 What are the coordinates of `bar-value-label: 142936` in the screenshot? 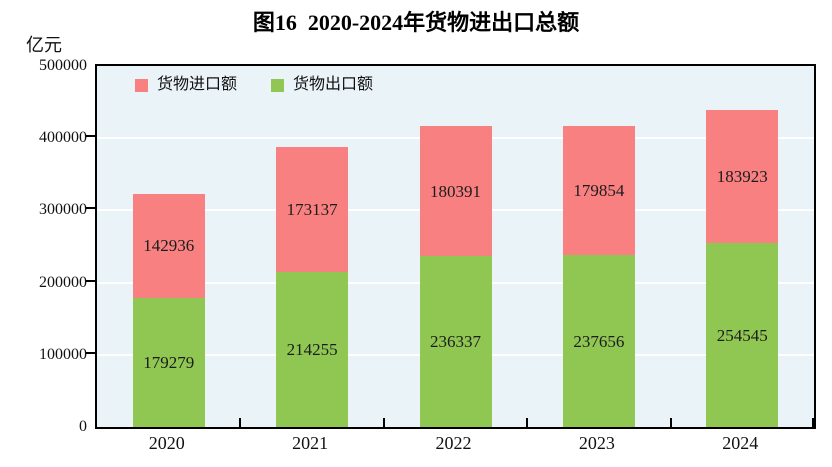 It's located at (169, 246).